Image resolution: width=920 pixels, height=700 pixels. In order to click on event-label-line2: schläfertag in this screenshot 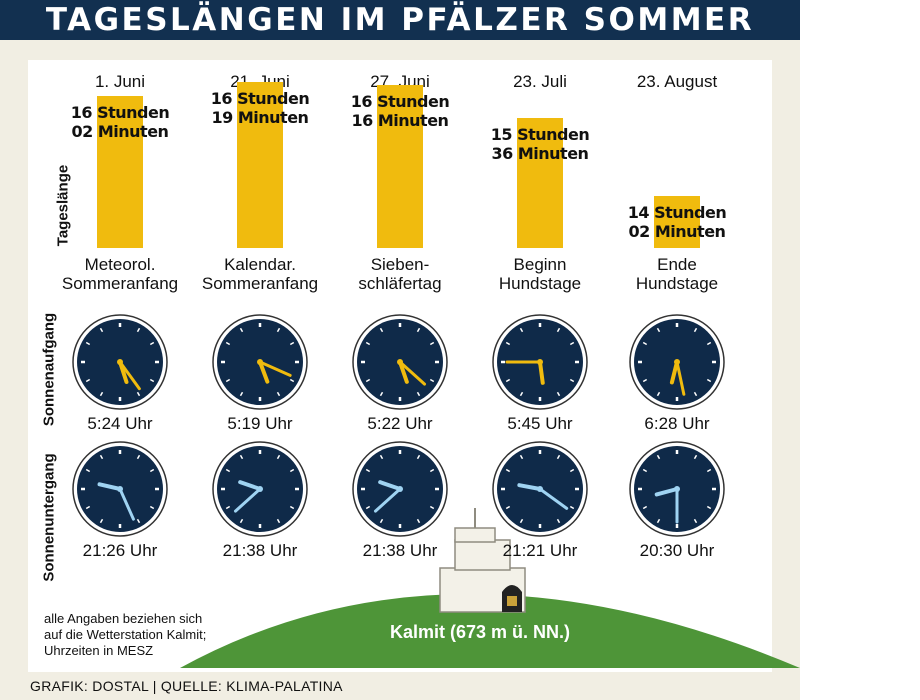, I will do `click(400, 283)`.